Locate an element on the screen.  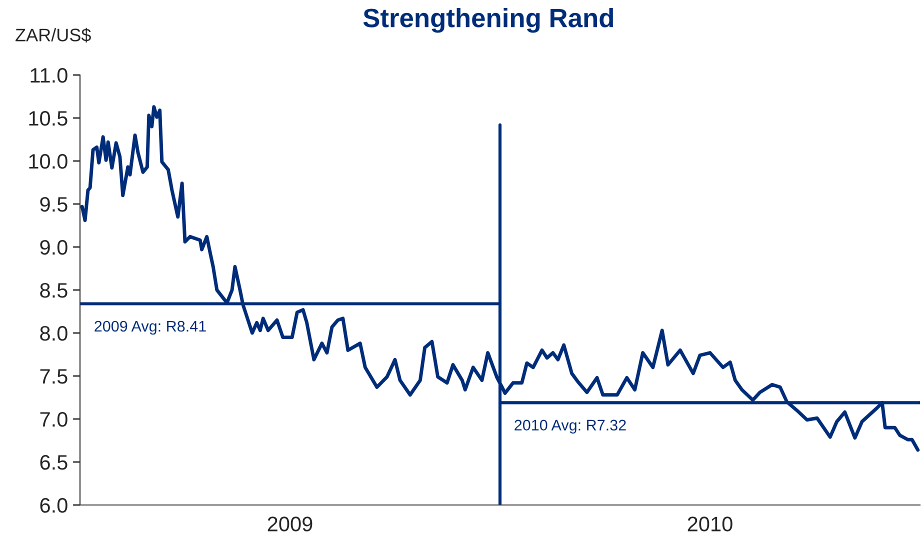
y-tick-label: 10.0 is located at coordinates (48, 161).